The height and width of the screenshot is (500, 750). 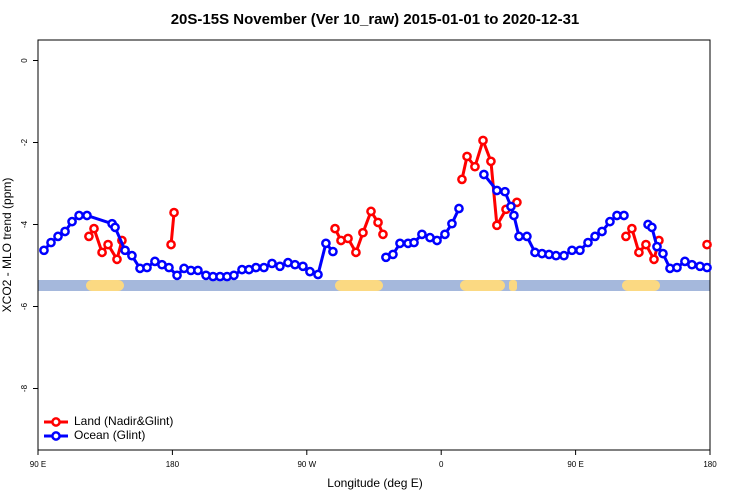 I want to click on legend-label: Ocean (Glint), so click(x=109, y=435).